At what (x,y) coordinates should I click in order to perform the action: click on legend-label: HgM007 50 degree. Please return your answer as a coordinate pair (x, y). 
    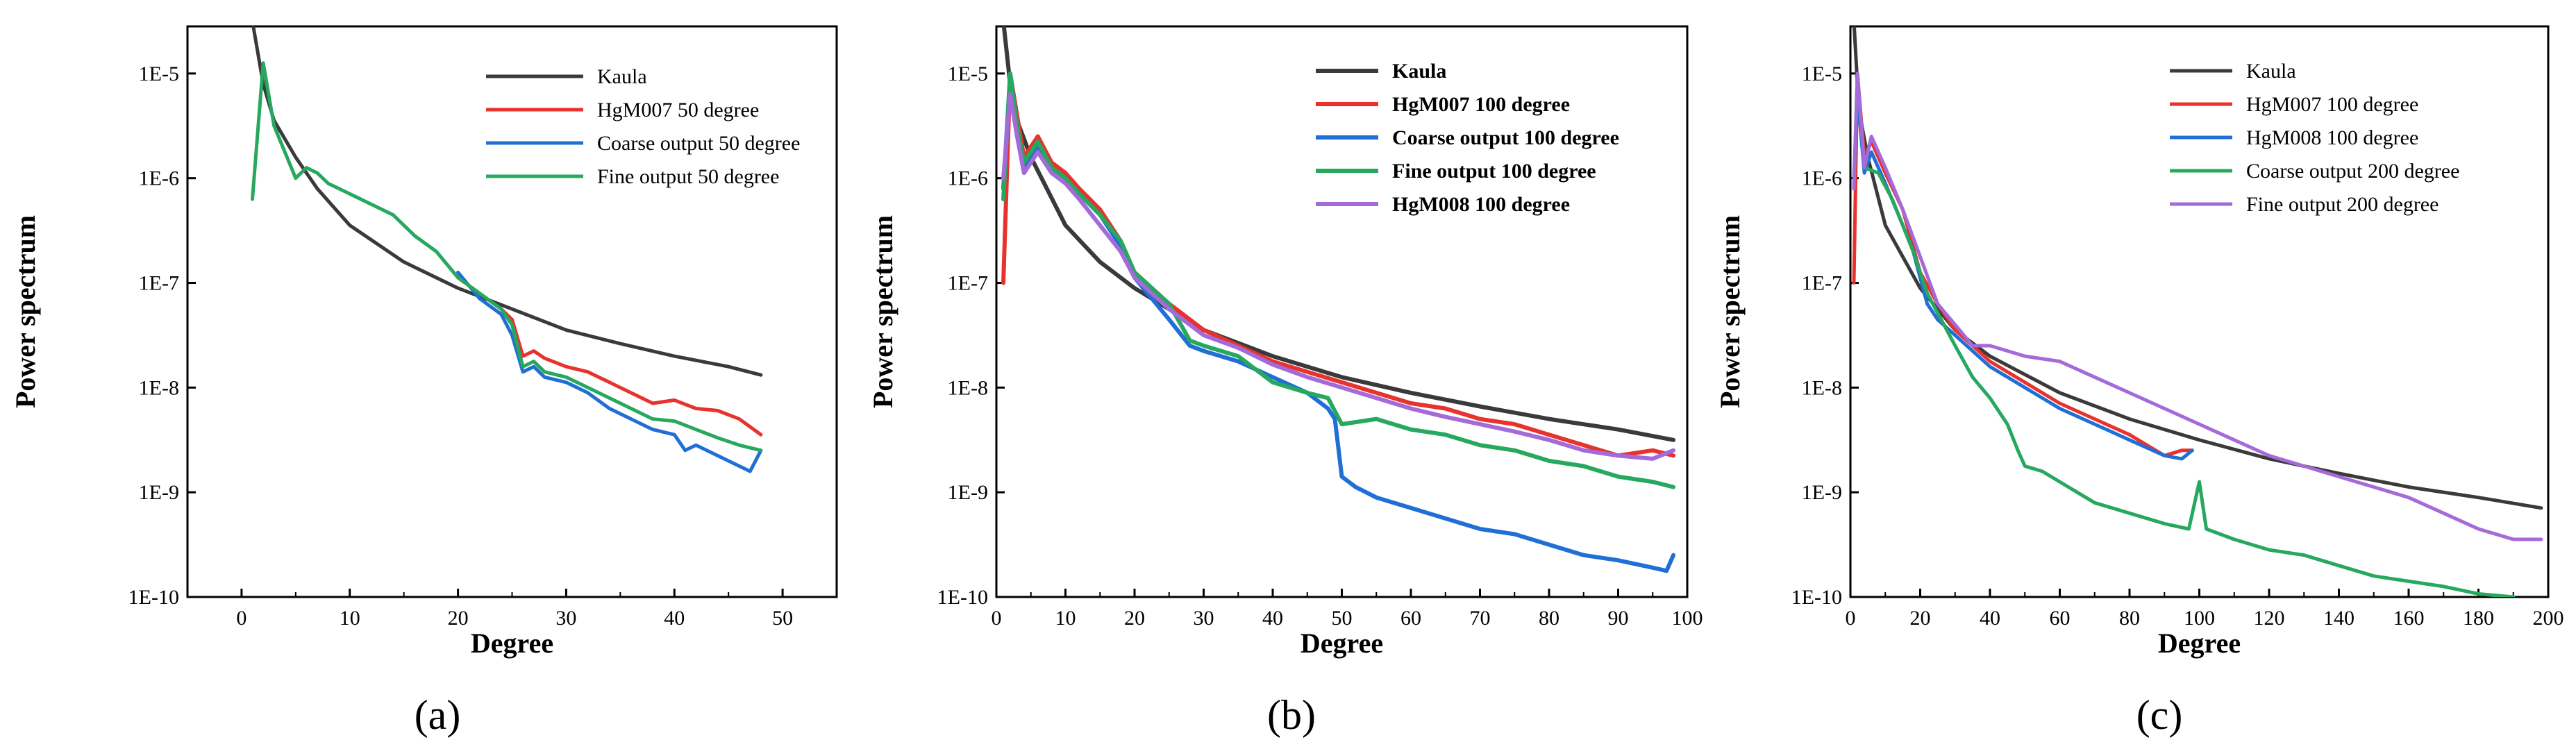
    Looking at the image, I should click on (678, 110).